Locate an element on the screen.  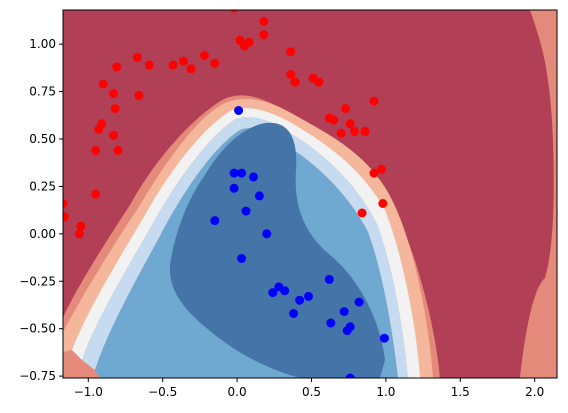
x-axis-ticks: −1.0 −0.5 0.0 0.5 1.0 1.5 2.0 is located at coordinates (309, 388).